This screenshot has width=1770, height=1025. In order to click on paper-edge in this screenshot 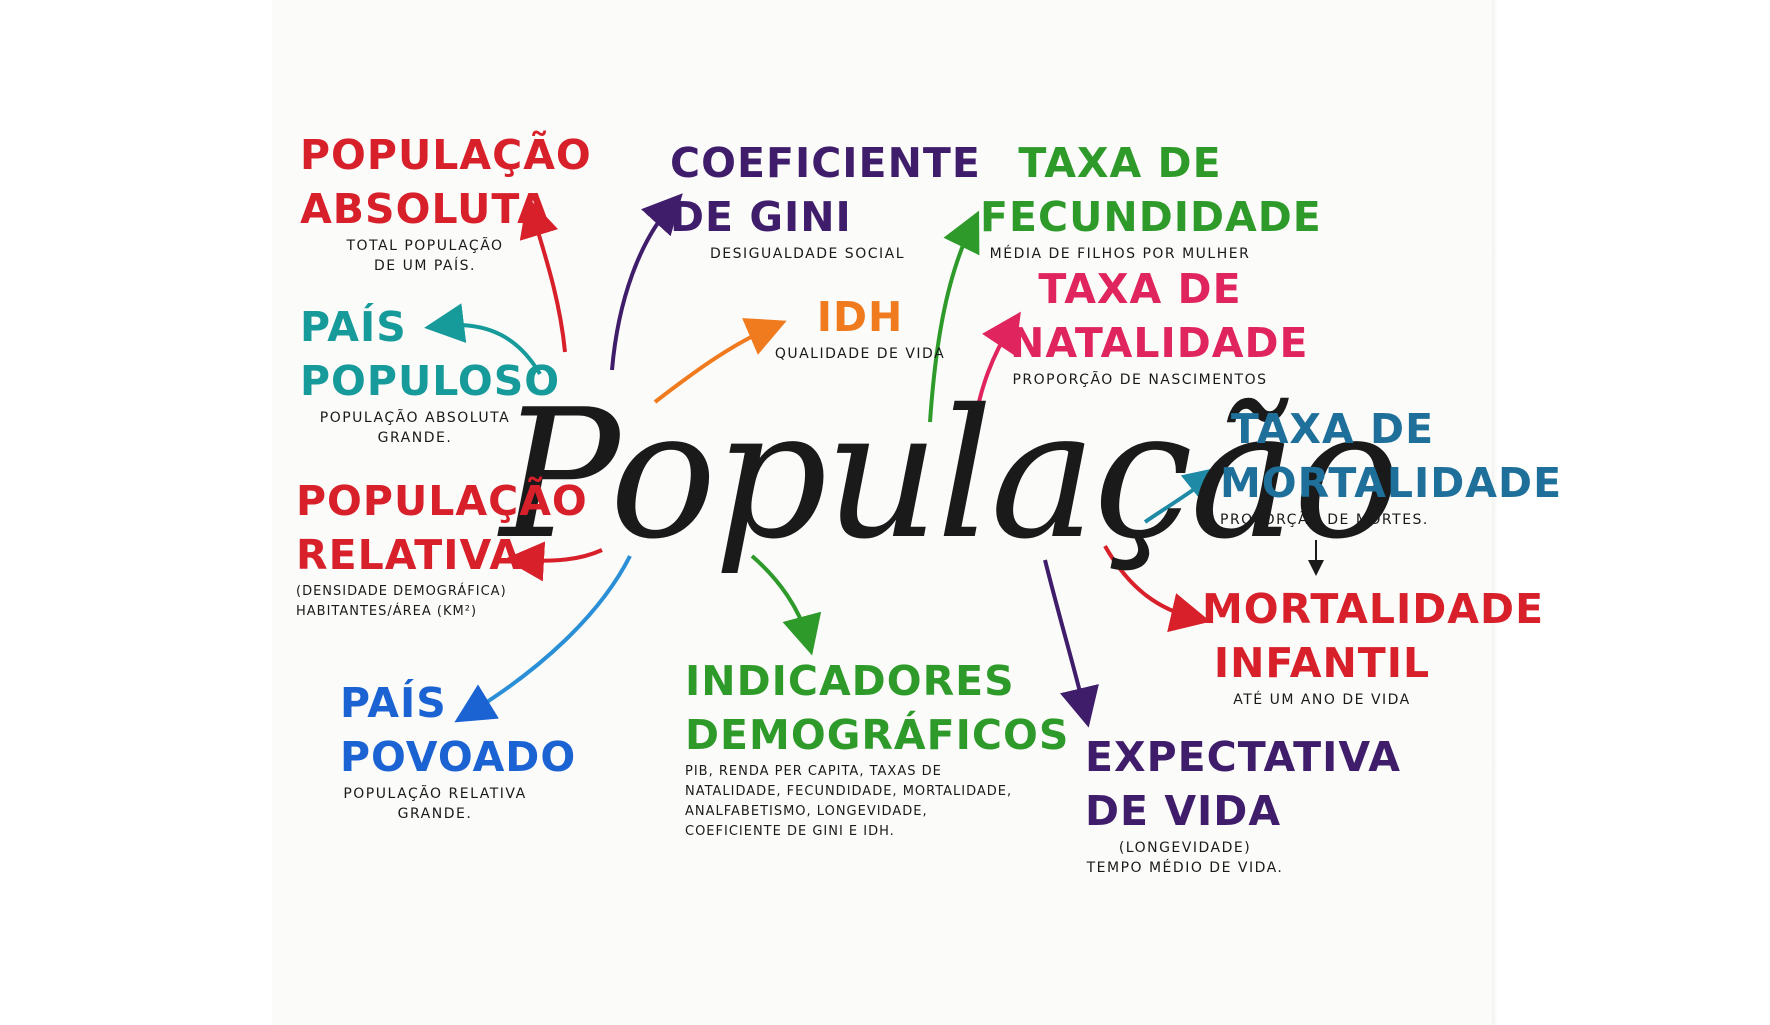, I will do `click(1495, 512)`.